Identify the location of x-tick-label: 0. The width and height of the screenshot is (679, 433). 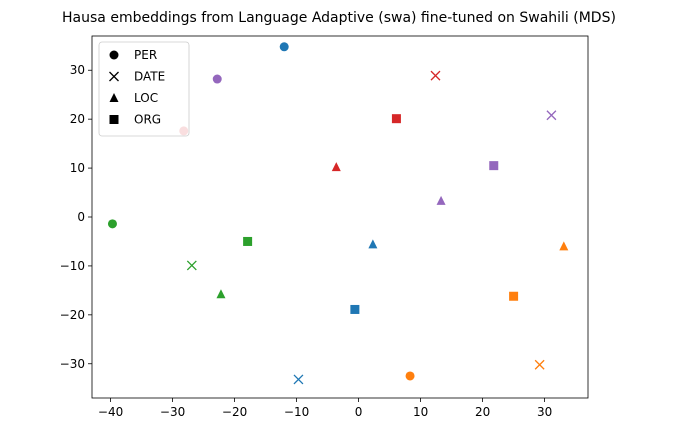
(359, 412).